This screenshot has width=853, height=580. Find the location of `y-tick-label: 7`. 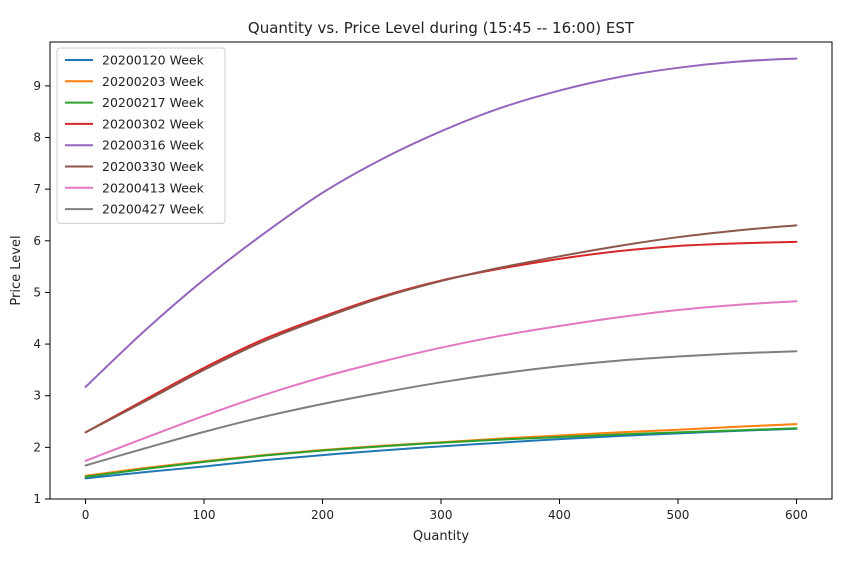

y-tick-label: 7 is located at coordinates (37, 189).